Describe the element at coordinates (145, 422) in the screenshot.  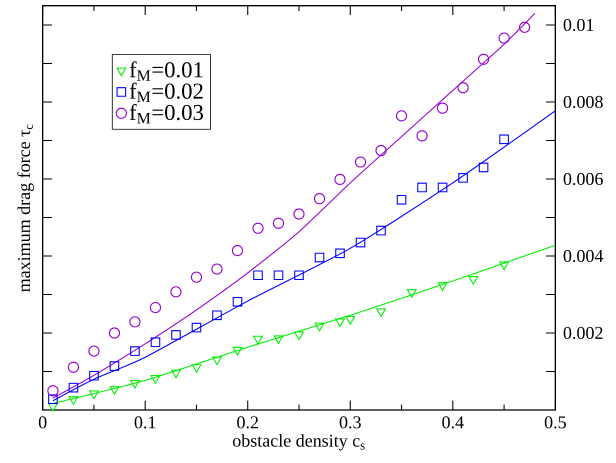
I see `x-tick-label: 0.1` at that location.